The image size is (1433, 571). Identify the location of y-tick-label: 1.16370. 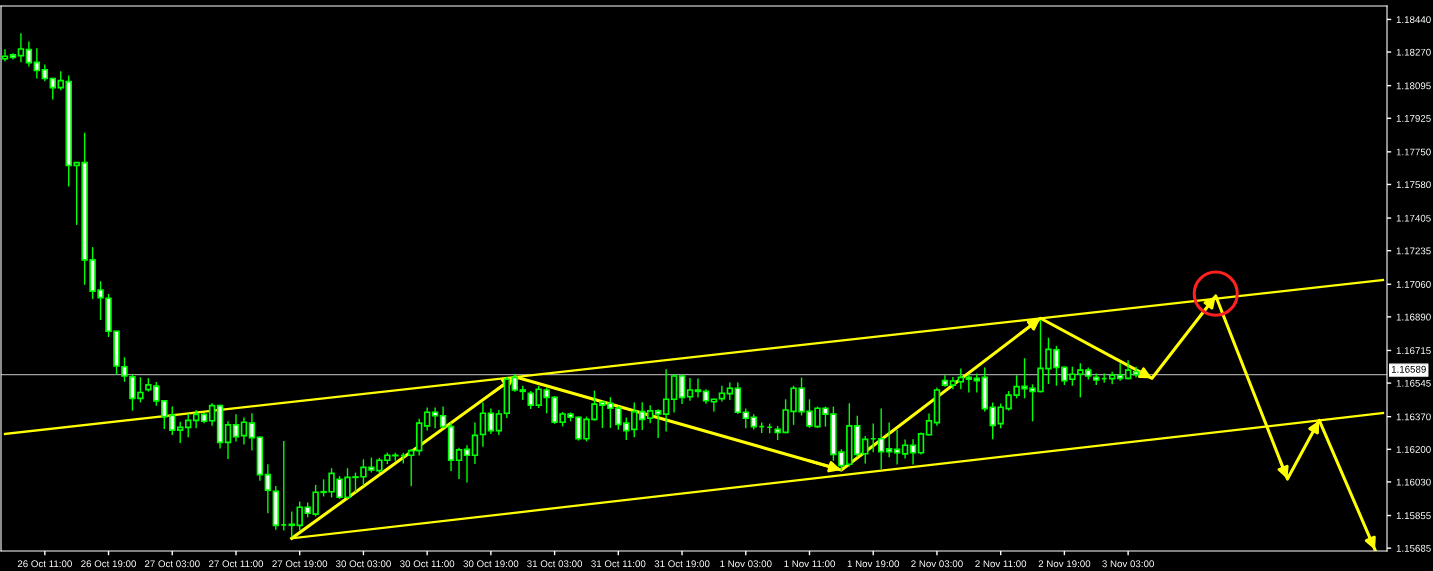
(1413, 417).